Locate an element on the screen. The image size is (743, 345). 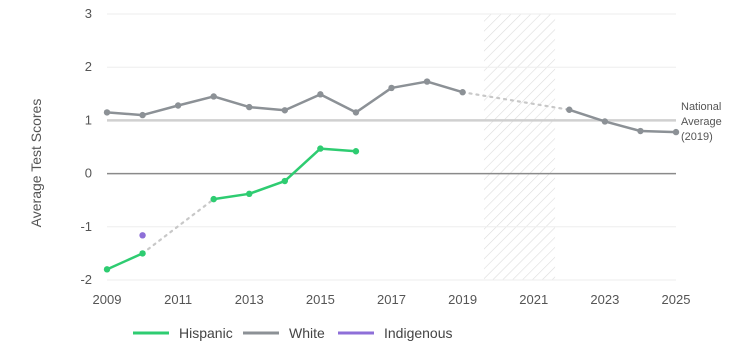
y-axis-label: Average Test Scores is located at coordinates (36, 163).